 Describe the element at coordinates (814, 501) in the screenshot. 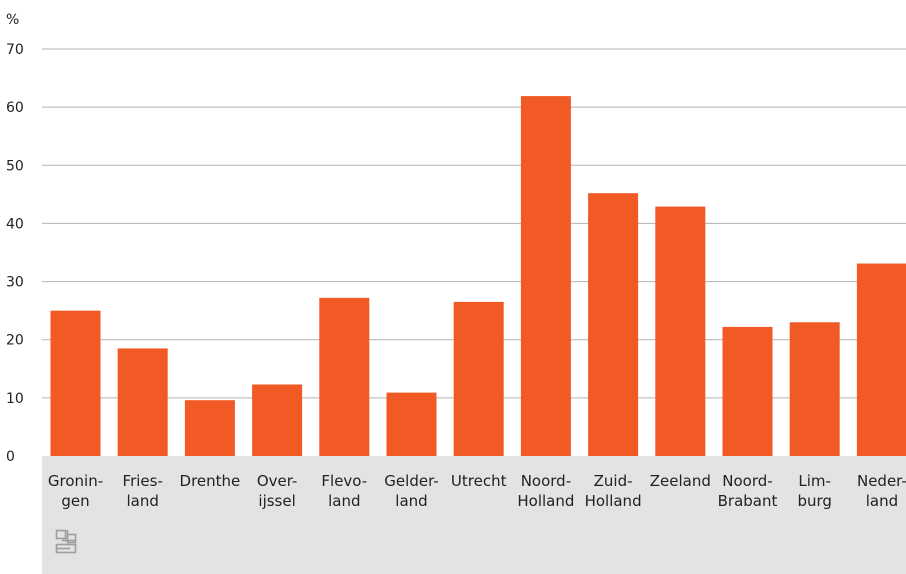

I see `category-label: burg` at that location.